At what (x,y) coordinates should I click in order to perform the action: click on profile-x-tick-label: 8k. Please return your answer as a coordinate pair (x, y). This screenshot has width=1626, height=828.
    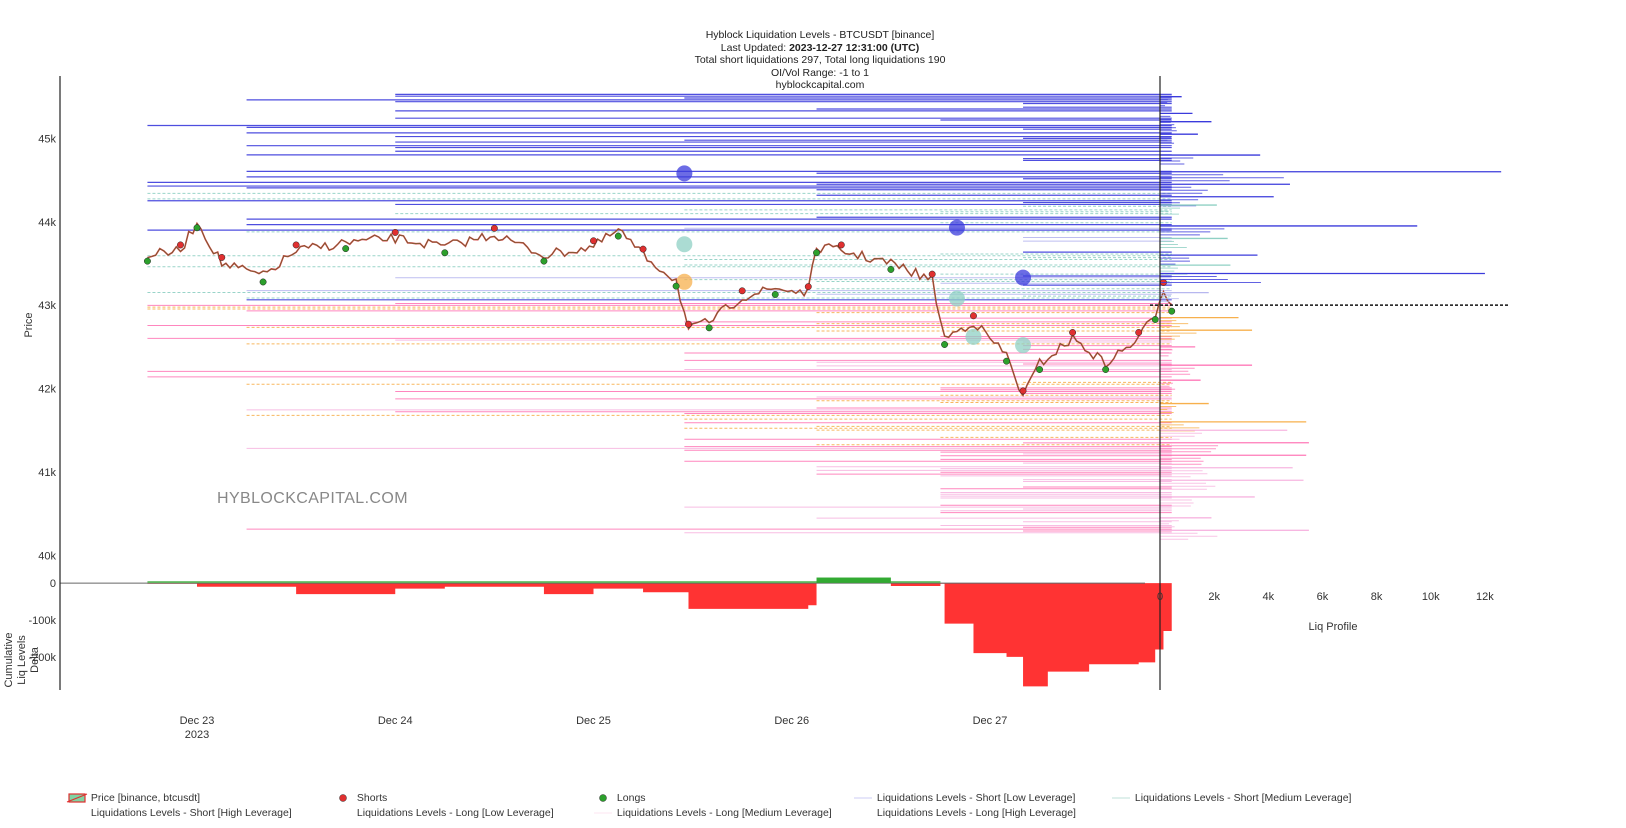
    Looking at the image, I should click on (1377, 597).